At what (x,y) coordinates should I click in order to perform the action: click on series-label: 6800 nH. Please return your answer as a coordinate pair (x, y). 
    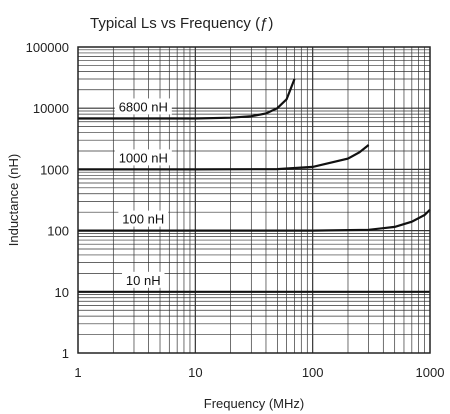
    Looking at the image, I should click on (143, 106).